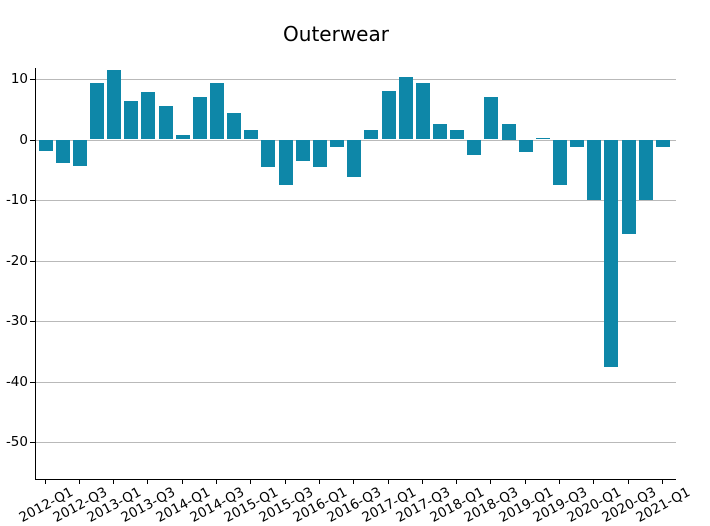 This screenshot has height=526, width=710. Describe the element at coordinates (62, 151) in the screenshot. I see `bar-2012-Q2` at that location.